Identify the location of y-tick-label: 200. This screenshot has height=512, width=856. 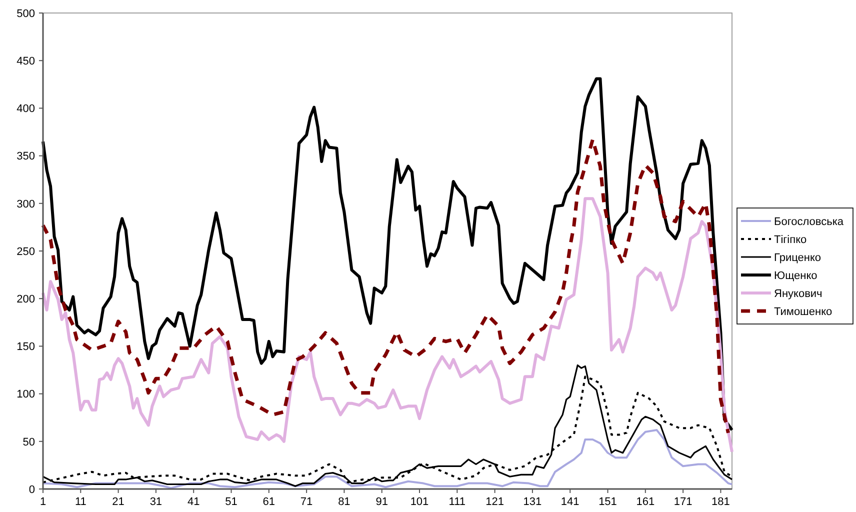
(25, 299).